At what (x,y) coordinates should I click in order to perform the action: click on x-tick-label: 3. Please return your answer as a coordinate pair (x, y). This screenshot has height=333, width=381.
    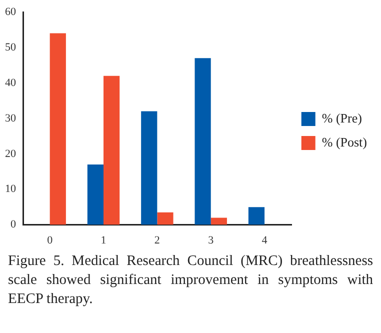
    Looking at the image, I should click on (211, 240).